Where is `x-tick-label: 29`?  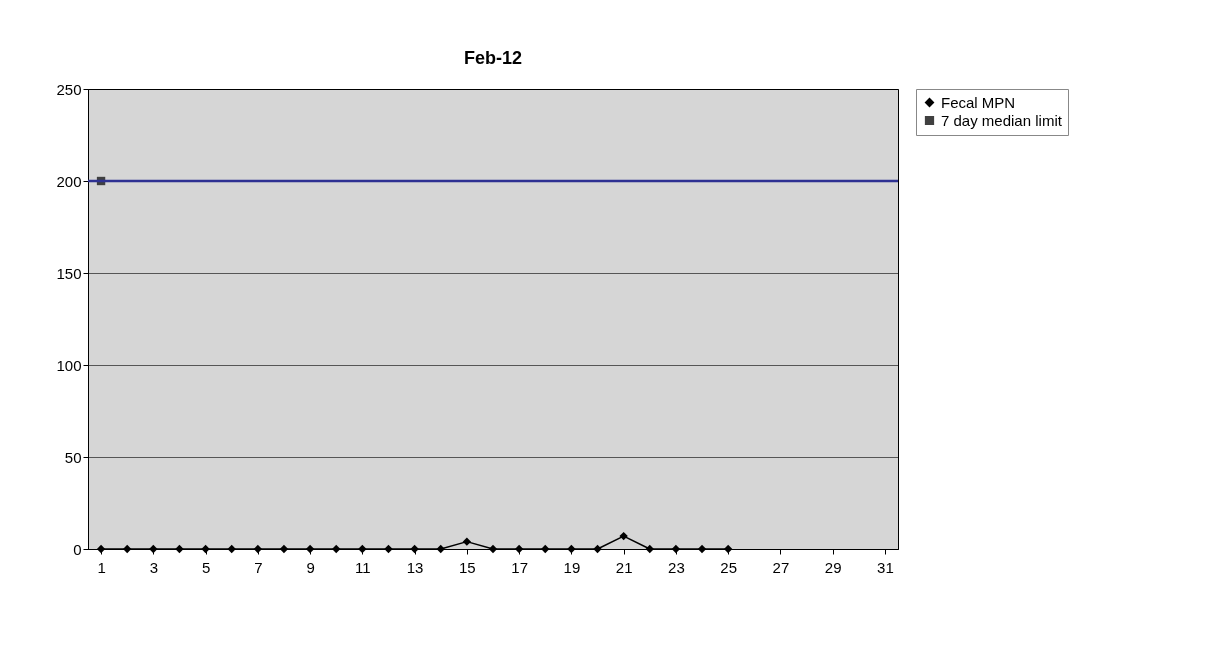 x-tick-label: 29 is located at coordinates (833, 567).